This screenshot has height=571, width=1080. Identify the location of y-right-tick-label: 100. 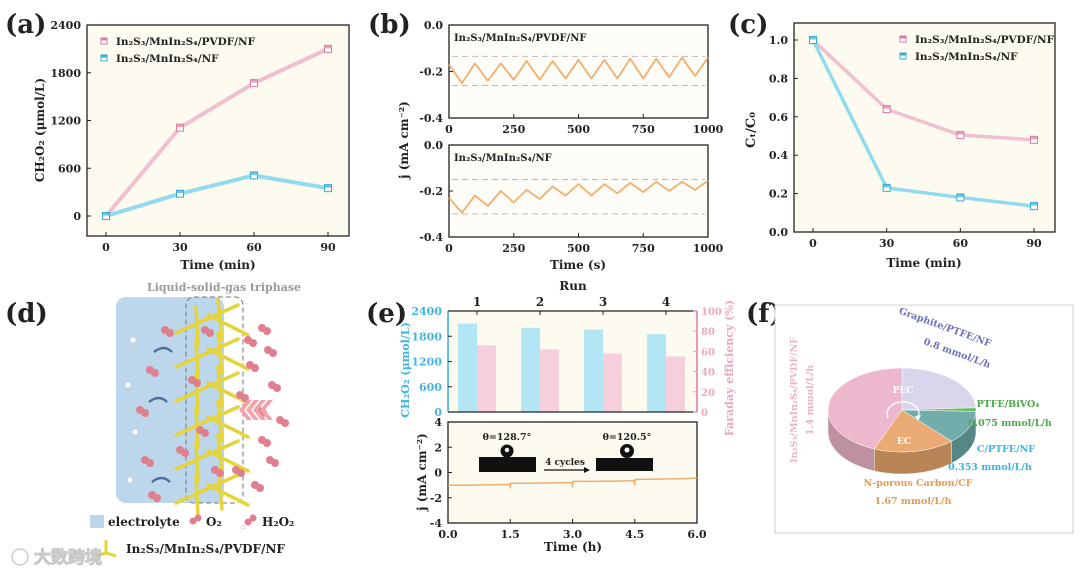
(711, 312).